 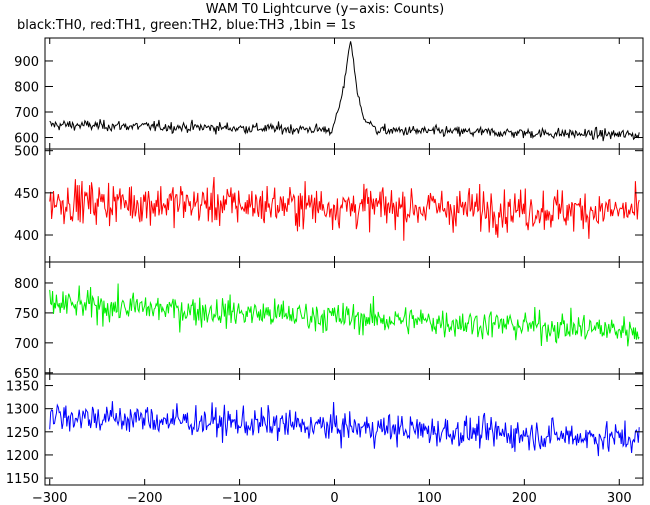 I want to click on y-tick-label: 600, so click(x=26, y=139).